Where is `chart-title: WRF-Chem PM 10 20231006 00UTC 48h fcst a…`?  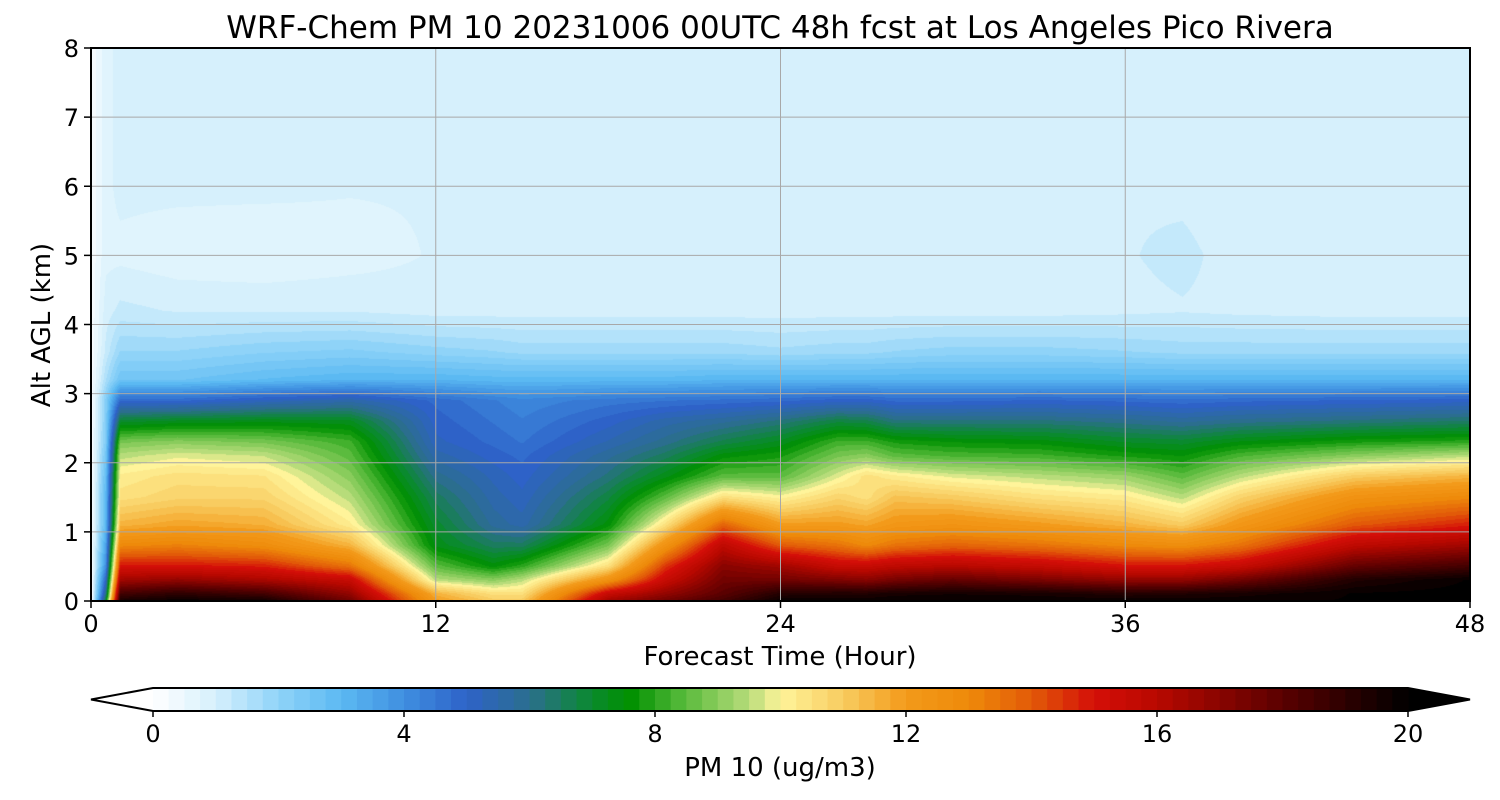 chart-title: WRF-Chem PM 10 20231006 00UTC 48h fcst a… is located at coordinates (779, 28).